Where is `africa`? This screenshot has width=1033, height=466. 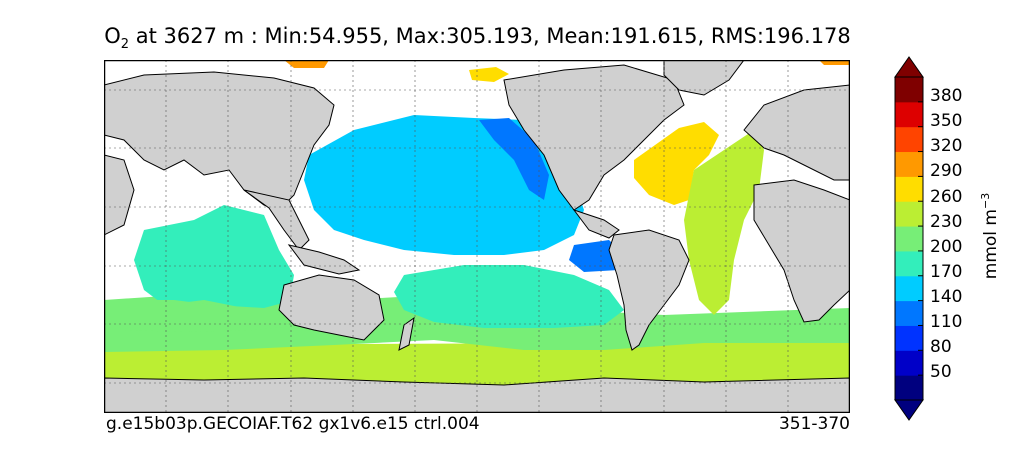
africa is located at coordinates (801, 251).